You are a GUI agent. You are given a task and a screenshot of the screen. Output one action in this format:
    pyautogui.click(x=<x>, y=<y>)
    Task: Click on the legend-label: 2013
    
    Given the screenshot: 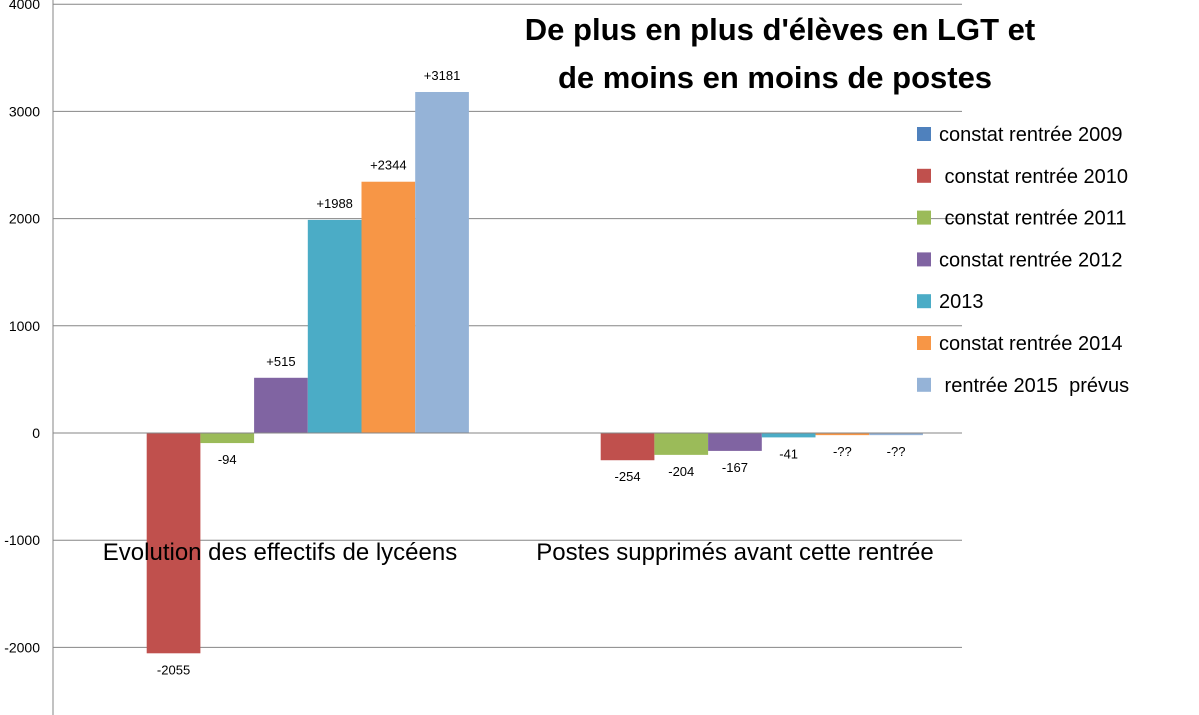 What is the action you would take?
    pyautogui.click(x=961, y=302)
    